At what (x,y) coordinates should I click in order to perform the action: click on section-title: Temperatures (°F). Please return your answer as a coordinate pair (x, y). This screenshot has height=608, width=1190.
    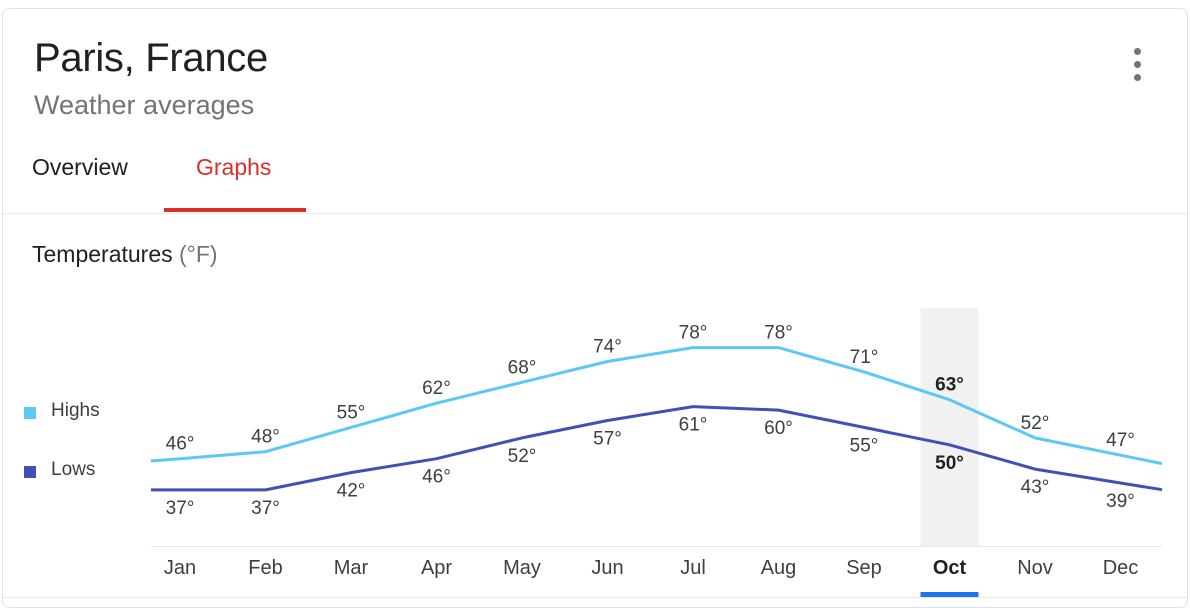
    Looking at the image, I should click on (125, 254).